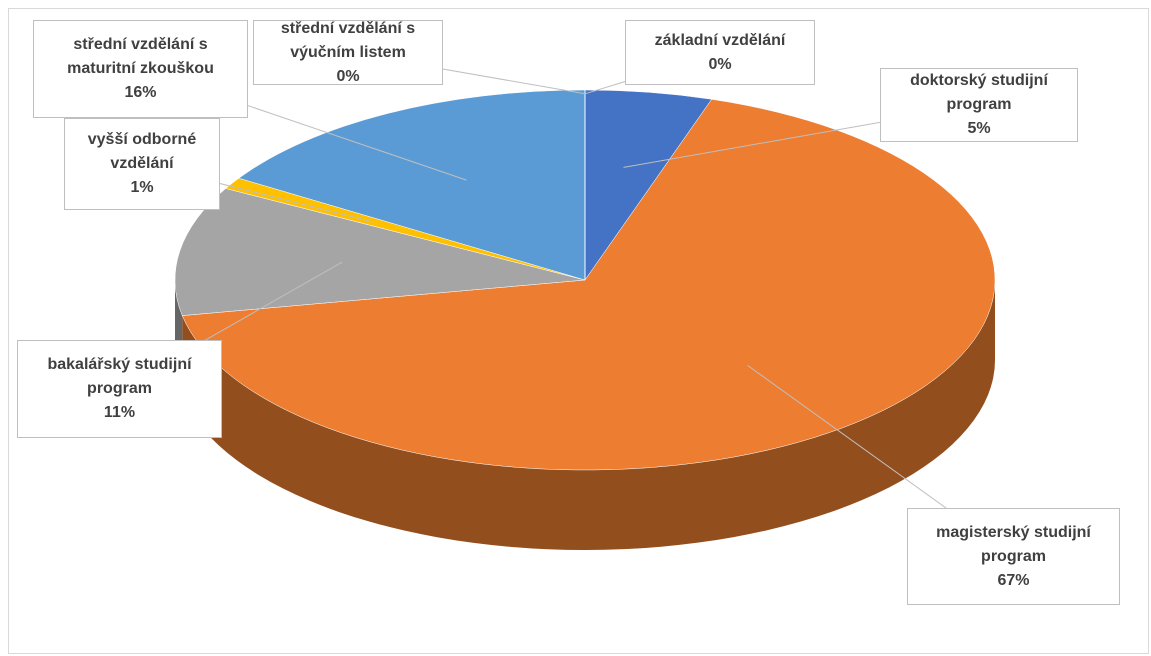 Image resolution: width=1151 pixels, height=656 pixels. I want to click on label-value: 5%, so click(979, 128).